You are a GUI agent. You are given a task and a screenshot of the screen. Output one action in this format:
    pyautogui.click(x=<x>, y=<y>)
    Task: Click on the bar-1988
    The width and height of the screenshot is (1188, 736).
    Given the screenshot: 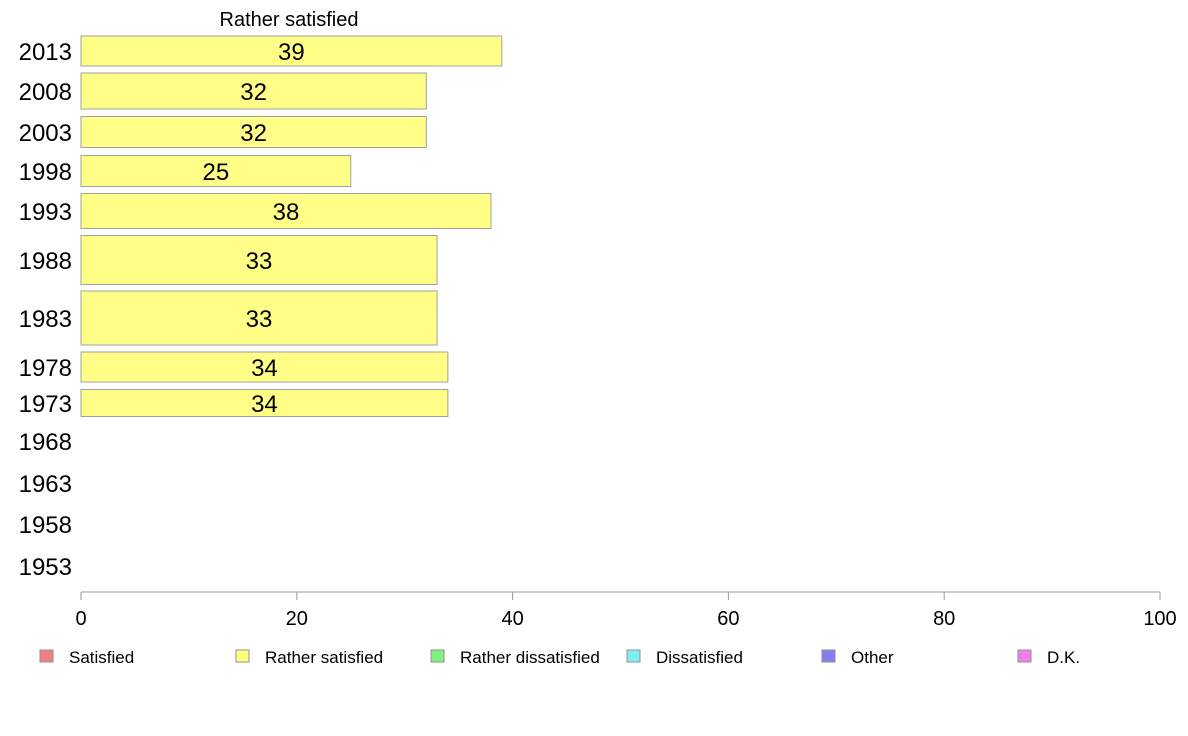 What is the action you would take?
    pyautogui.click(x=259, y=260)
    